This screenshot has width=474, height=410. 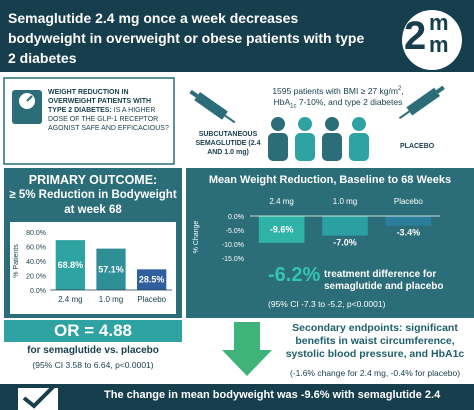 What do you see at coordinates (93, 365) in the screenshot?
I see `odds-ci: (95% CI 3.58 to 6.64, p<0.0001)` at bounding box center [93, 365].